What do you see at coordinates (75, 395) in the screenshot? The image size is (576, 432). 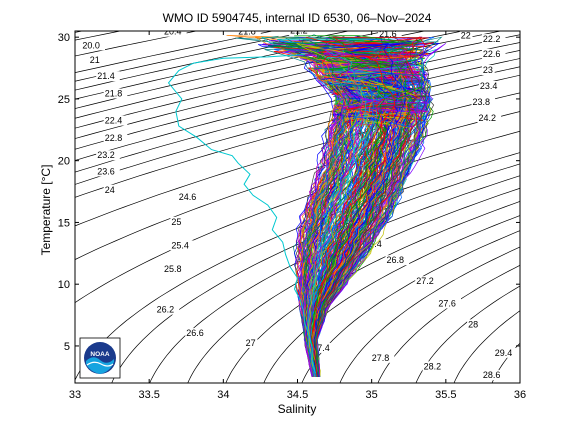 I see `x-tick-label-0: 33` at bounding box center [75, 395].